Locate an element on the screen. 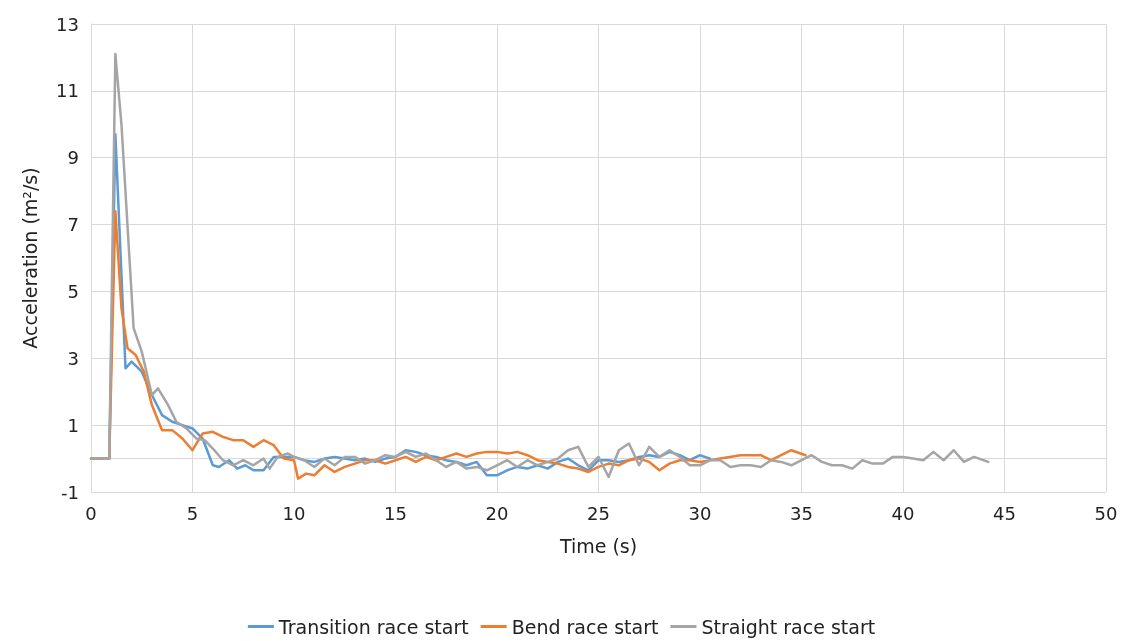  y-tick-label: 1 is located at coordinates (73, 425).